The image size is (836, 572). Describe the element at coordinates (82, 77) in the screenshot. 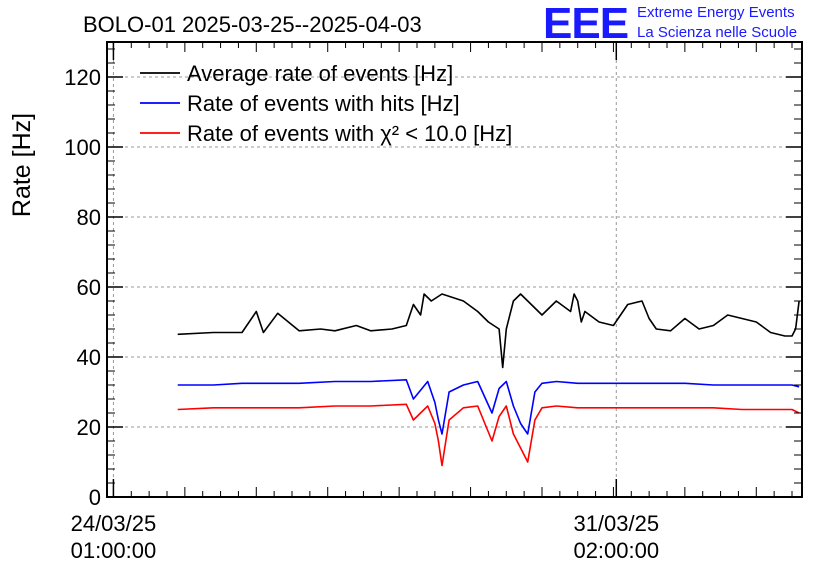

I see `y-tick-label: 120` at that location.